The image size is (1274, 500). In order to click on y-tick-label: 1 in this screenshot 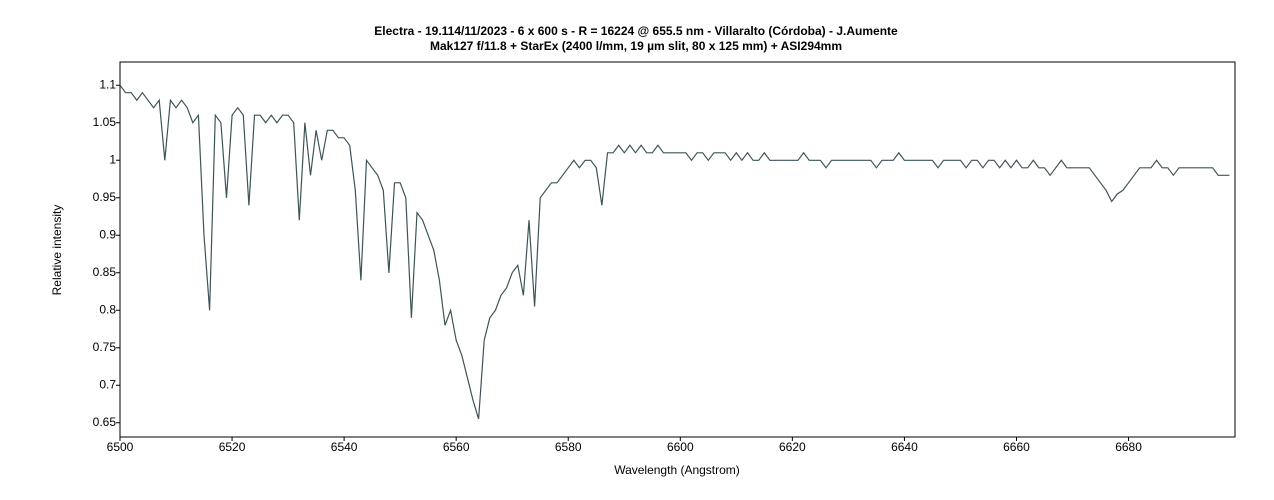, I will do `click(112, 159)`.